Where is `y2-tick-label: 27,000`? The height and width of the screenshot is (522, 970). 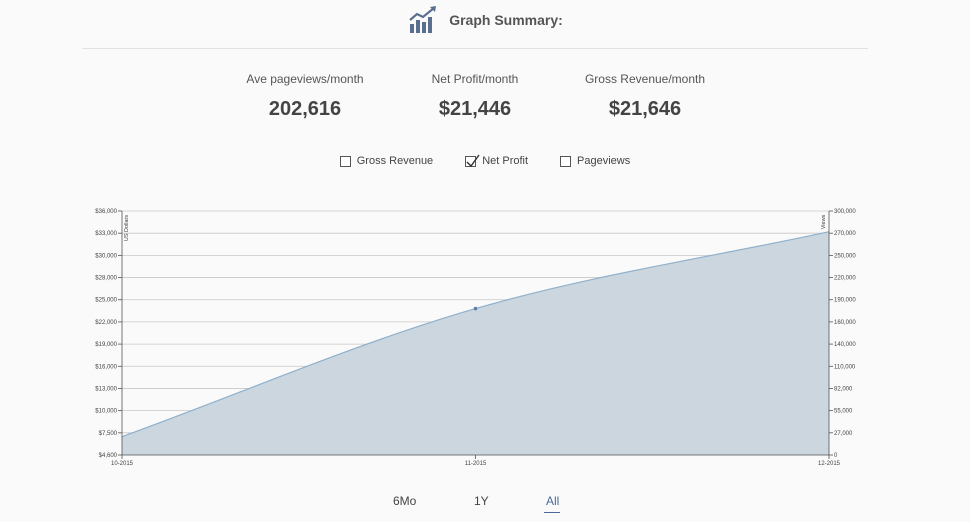 y2-tick-label: 27,000 is located at coordinates (843, 434).